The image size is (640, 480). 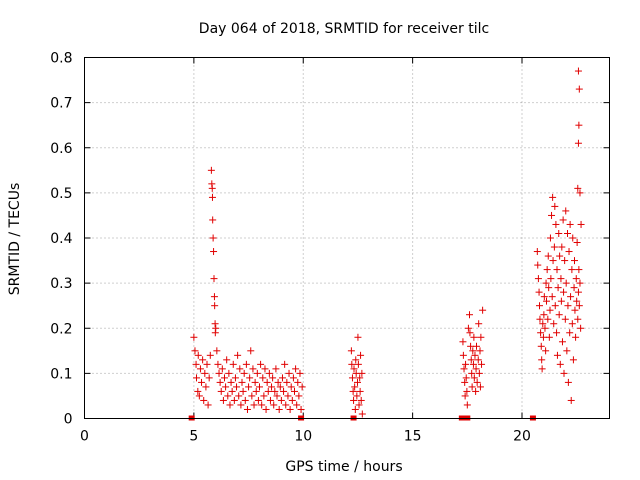 What do you see at coordinates (61, 149) in the screenshot?
I see `y-tick-label: 0.6` at bounding box center [61, 149].